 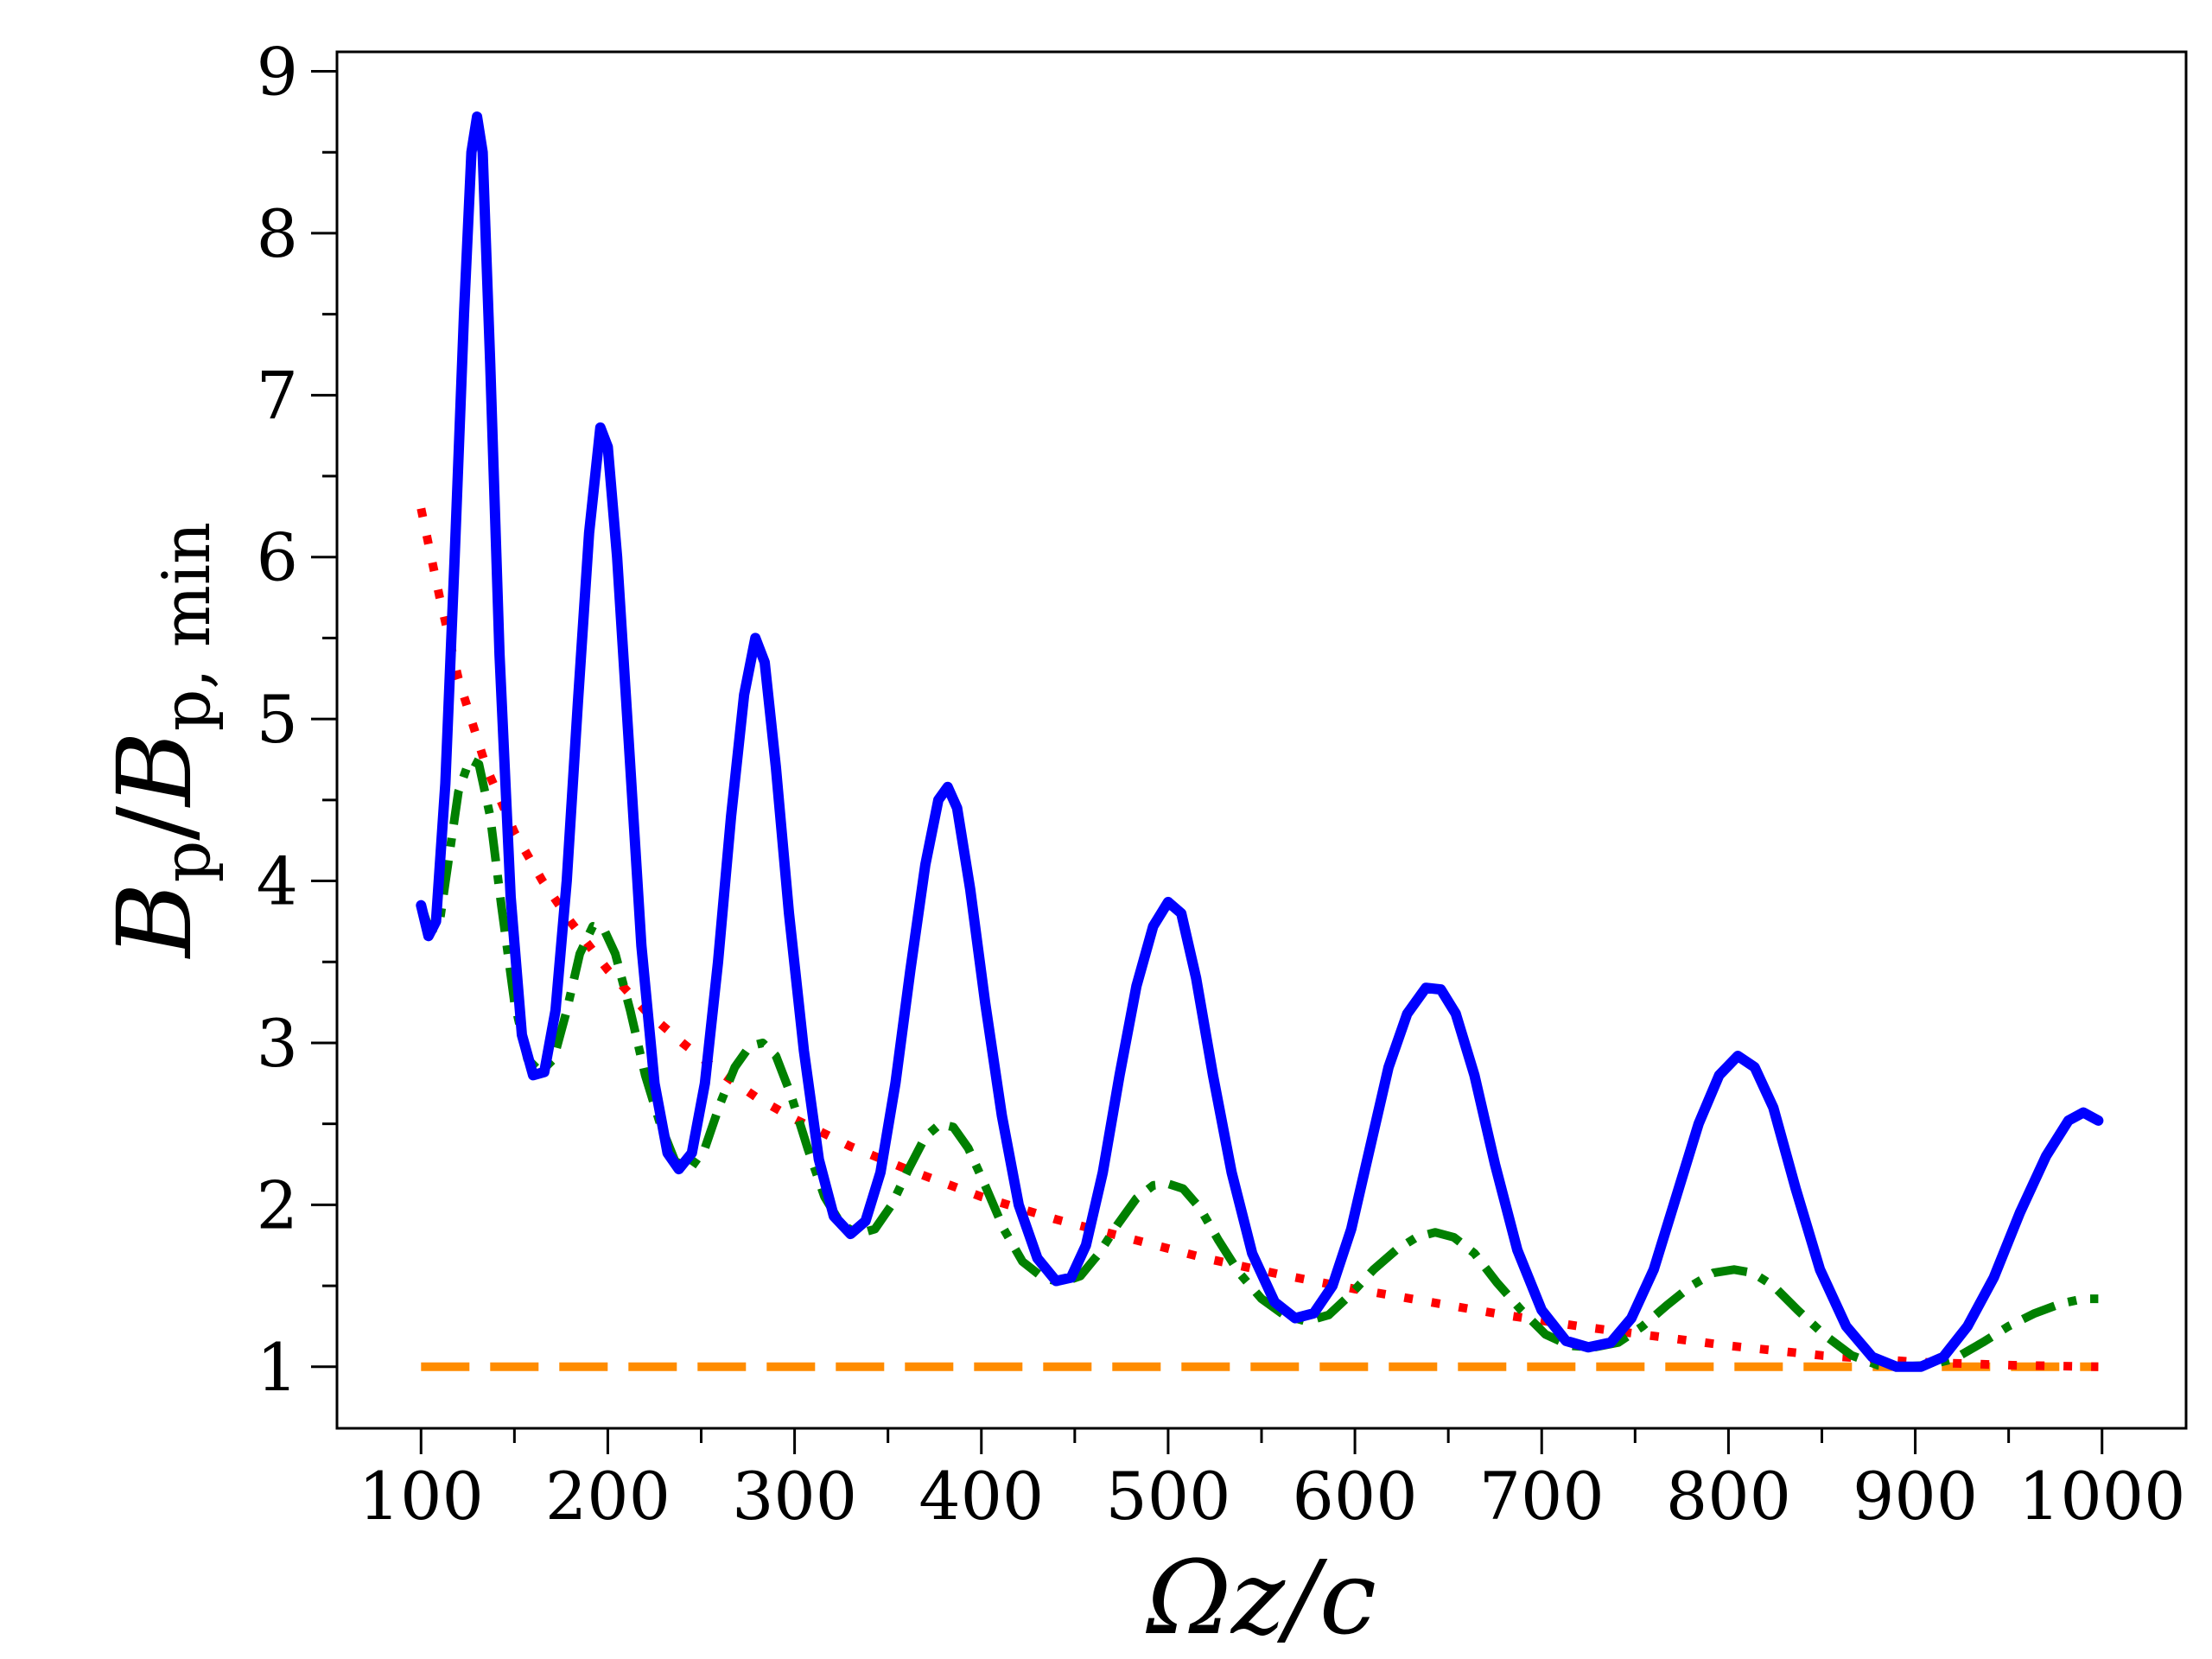 What do you see at coordinates (277, 1367) in the screenshot?
I see `y-tick-label: 1` at bounding box center [277, 1367].